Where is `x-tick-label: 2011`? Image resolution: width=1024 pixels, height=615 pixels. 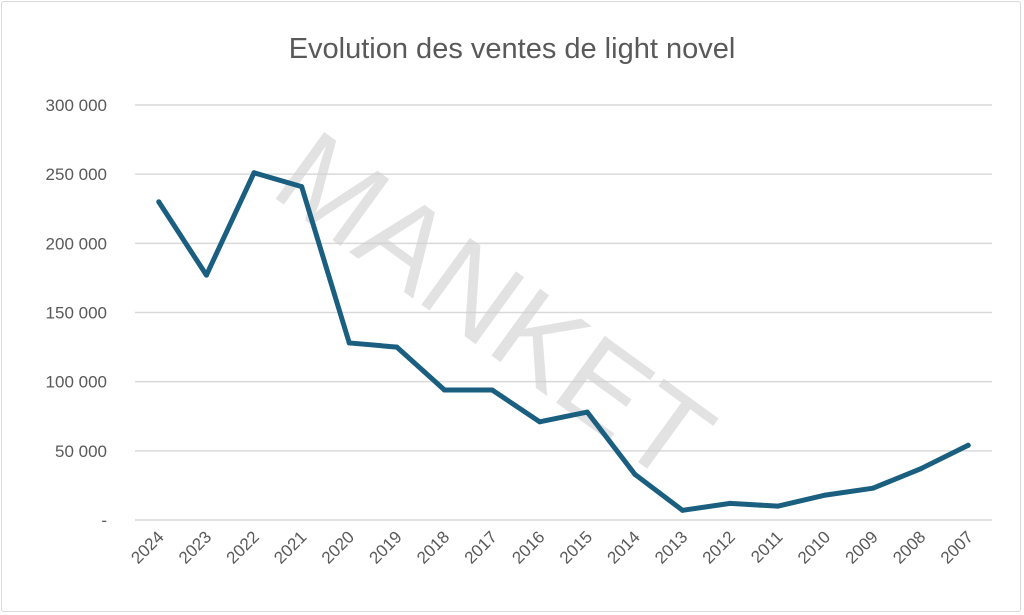
x-tick-label: 2011 is located at coordinates (766, 546).